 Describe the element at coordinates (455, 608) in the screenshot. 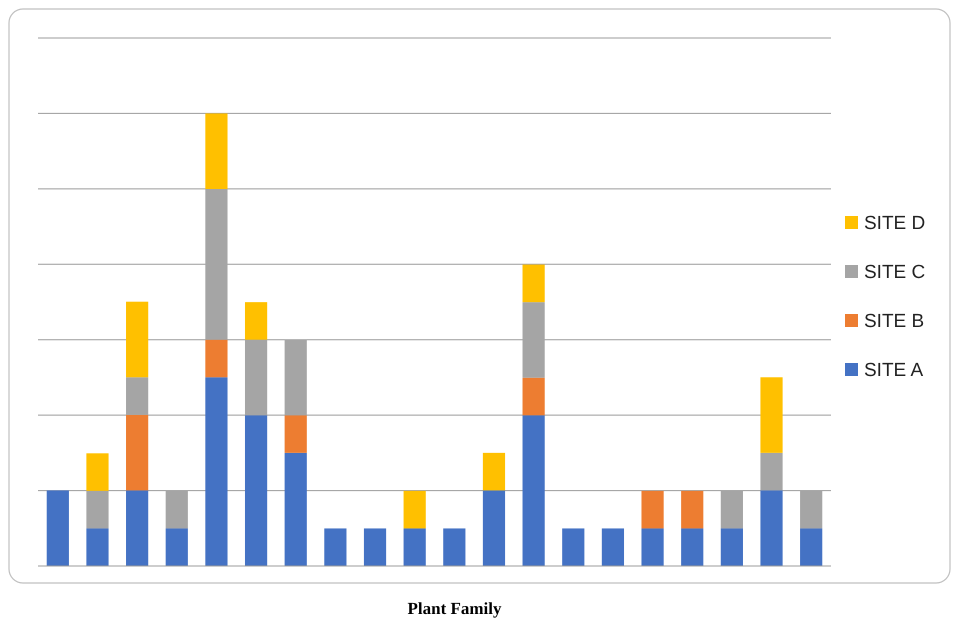

I see `x-axis-title: Plant Family` at that location.